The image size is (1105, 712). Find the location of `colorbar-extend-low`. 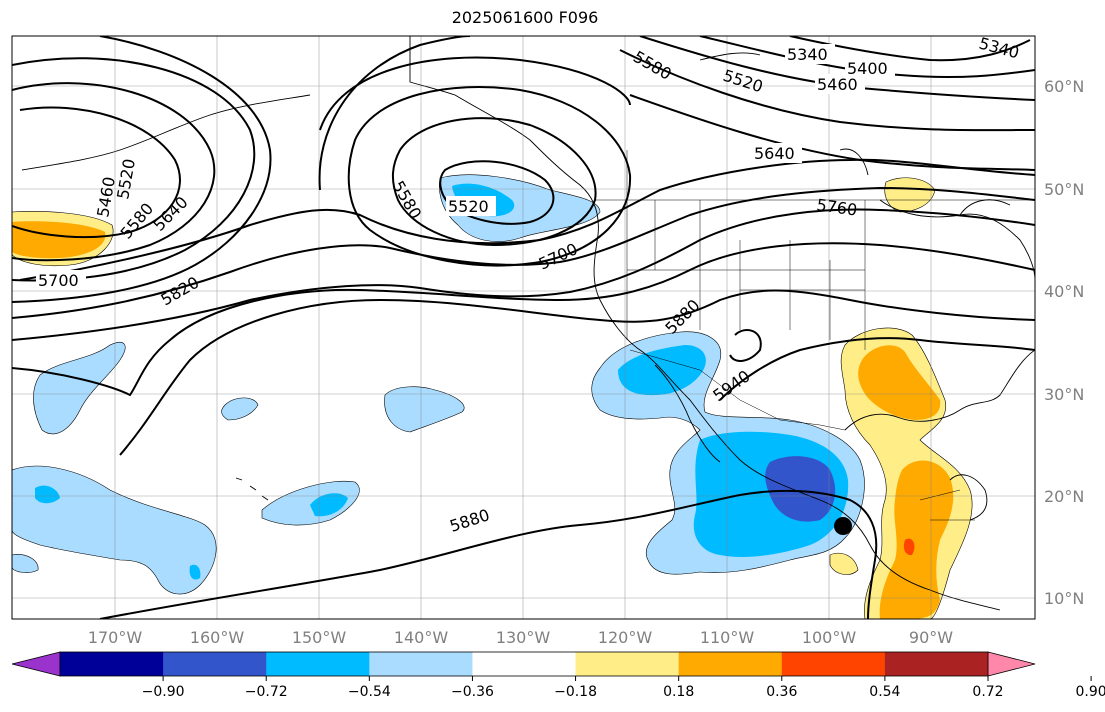

colorbar-extend-low is located at coordinates (36, 664).